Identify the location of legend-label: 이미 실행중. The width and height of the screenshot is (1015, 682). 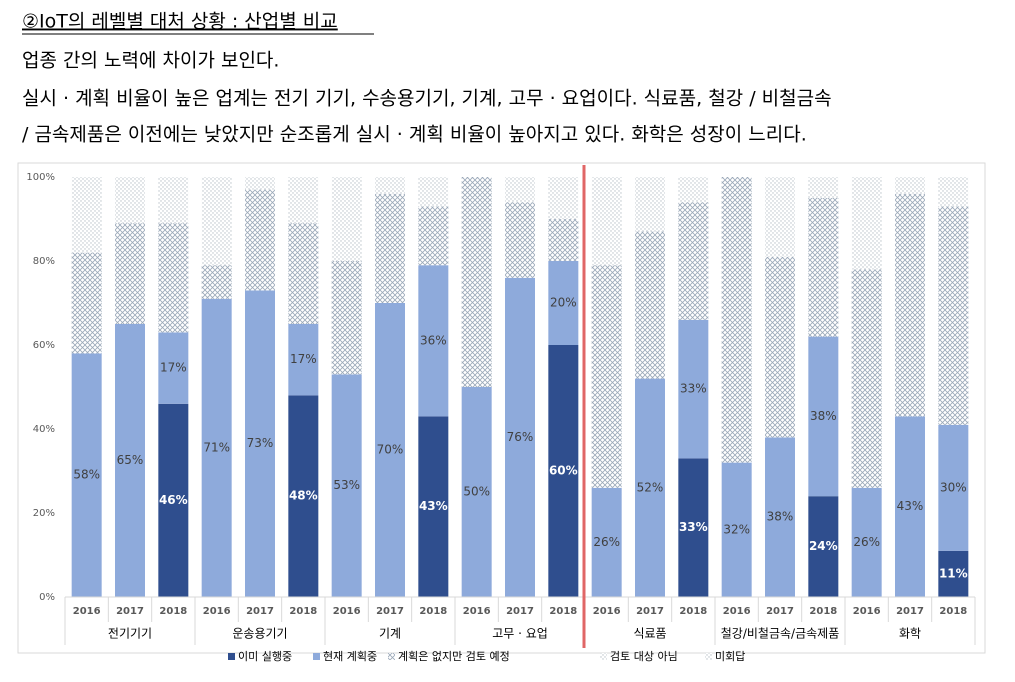
(265, 656).